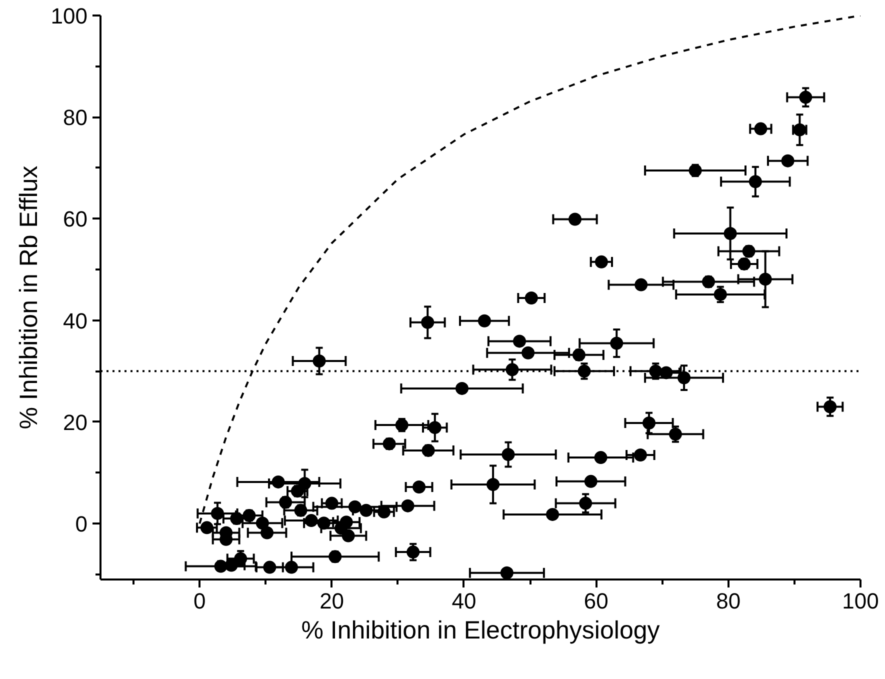 This screenshot has width=885, height=679. I want to click on y-tick-label: 100, so click(69, 16).